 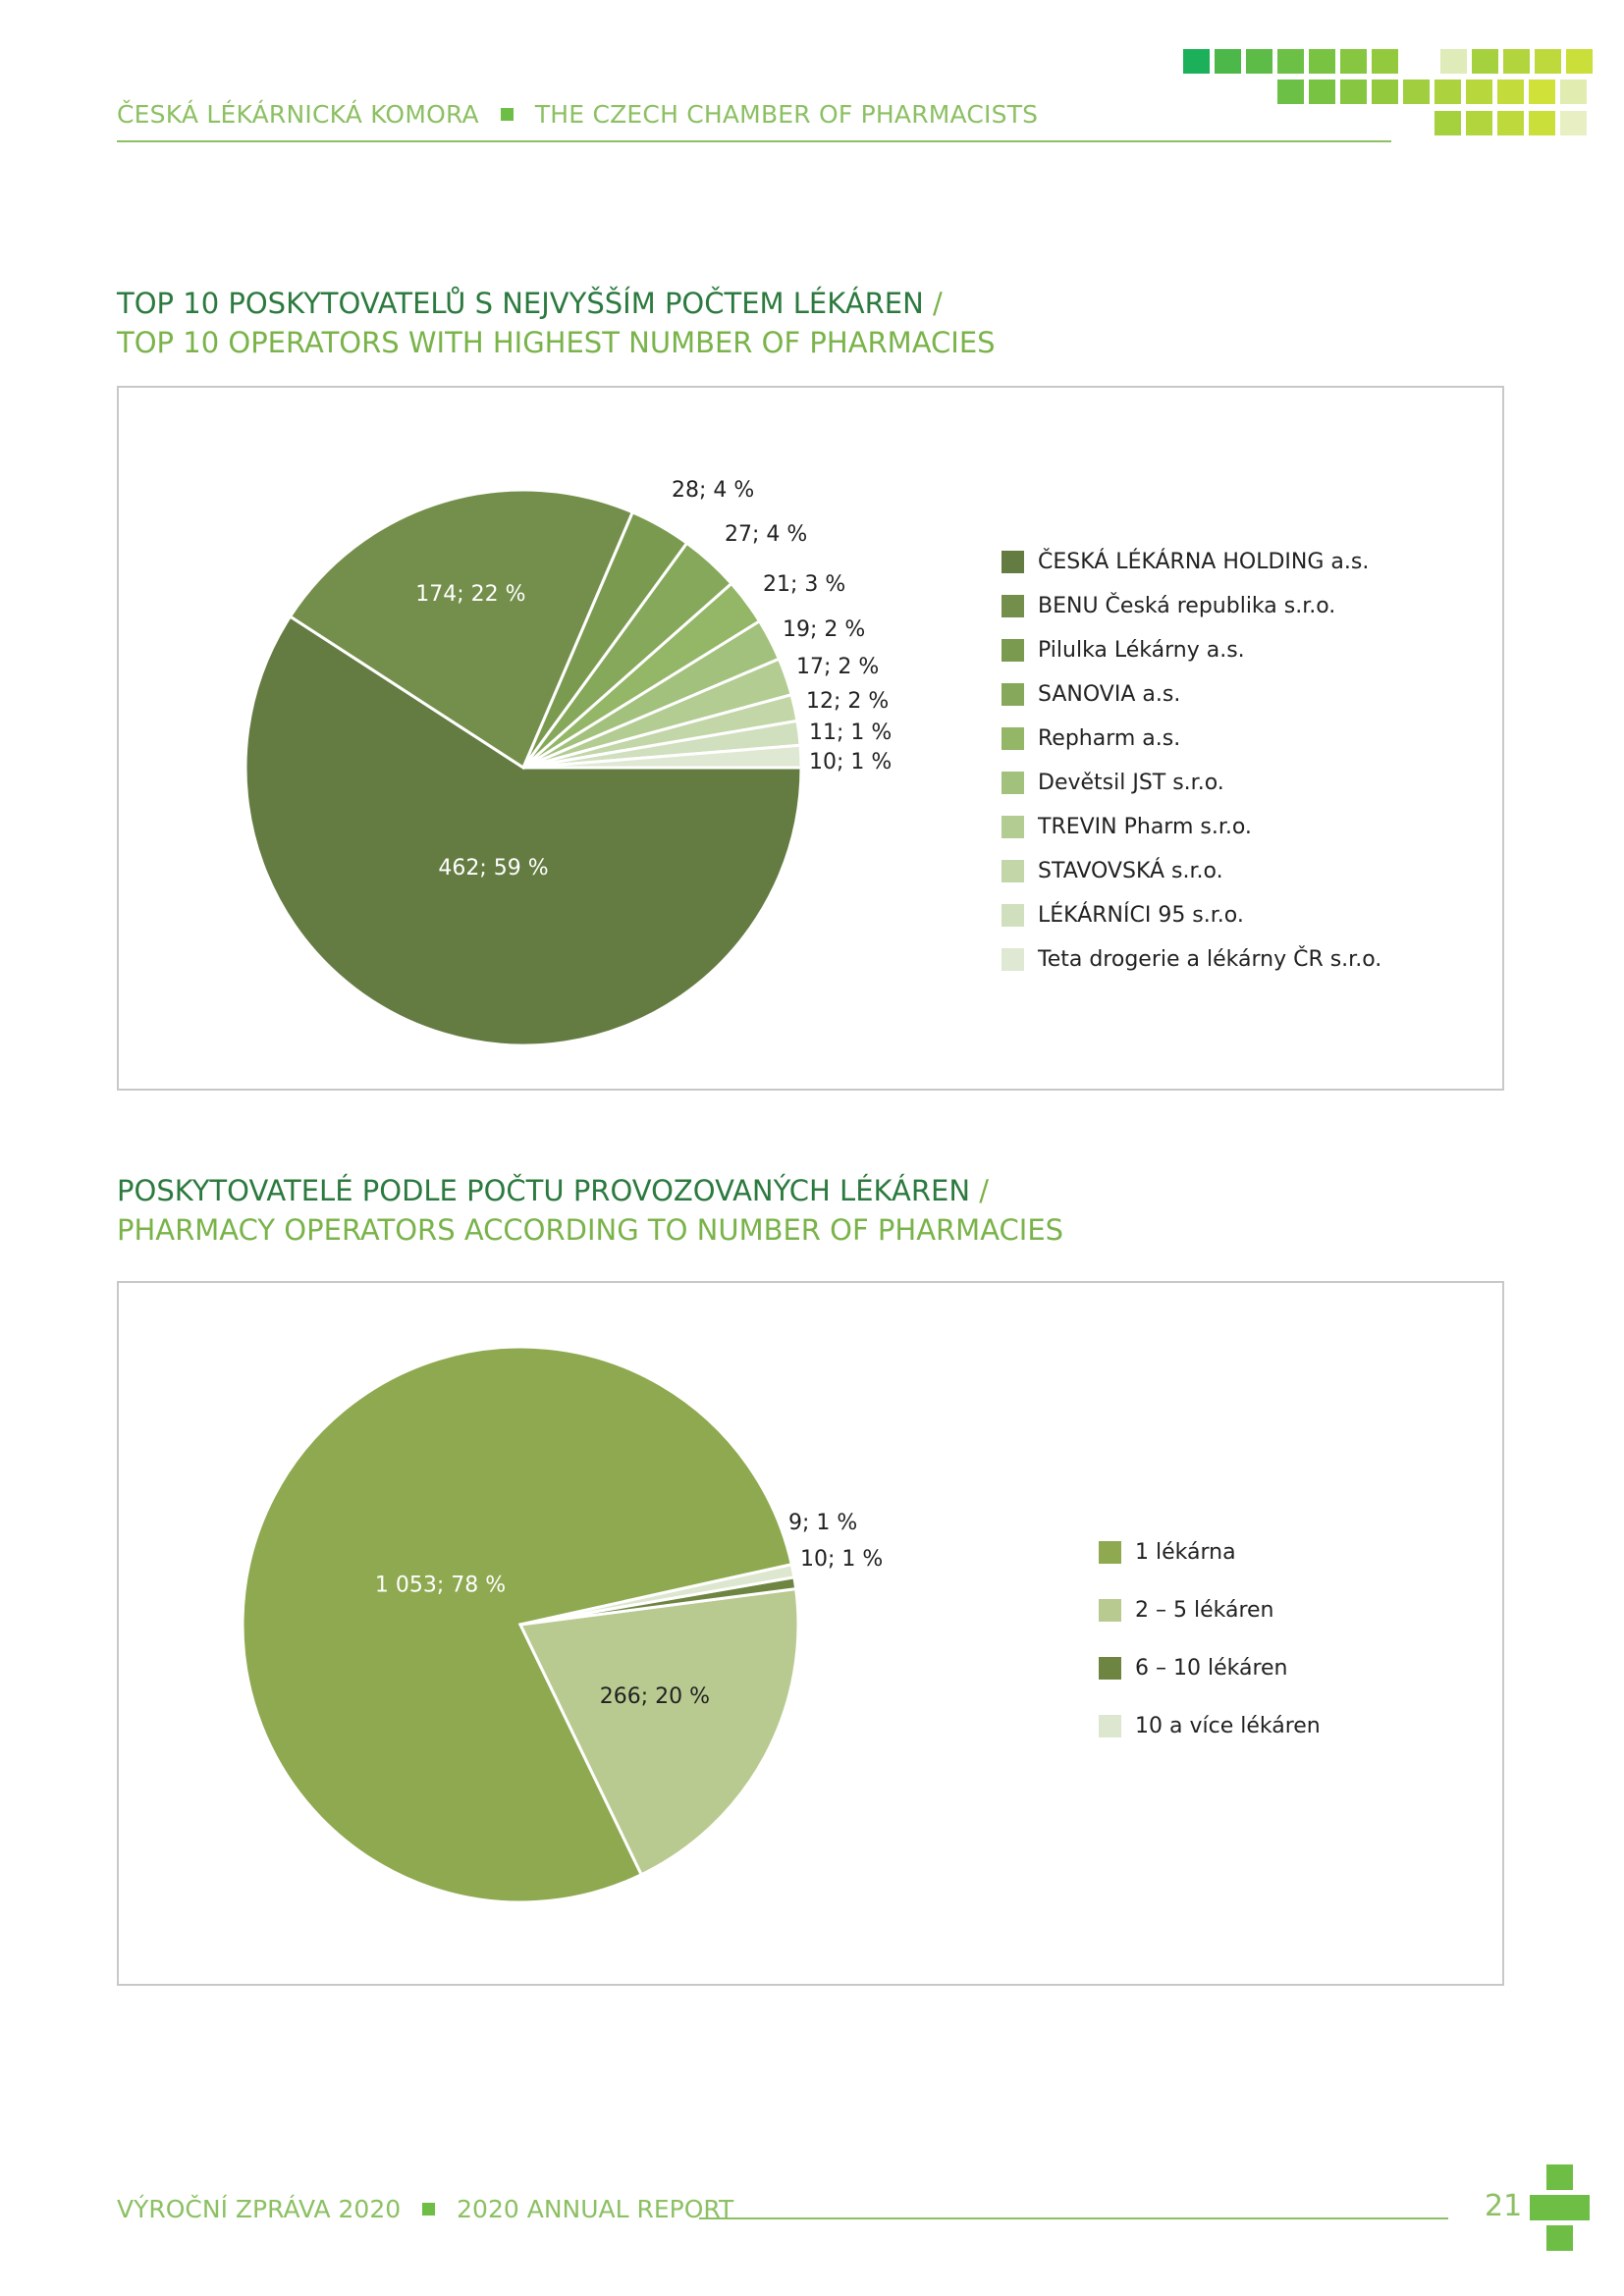 I want to click on header-separator-square, so click(x=507, y=114).